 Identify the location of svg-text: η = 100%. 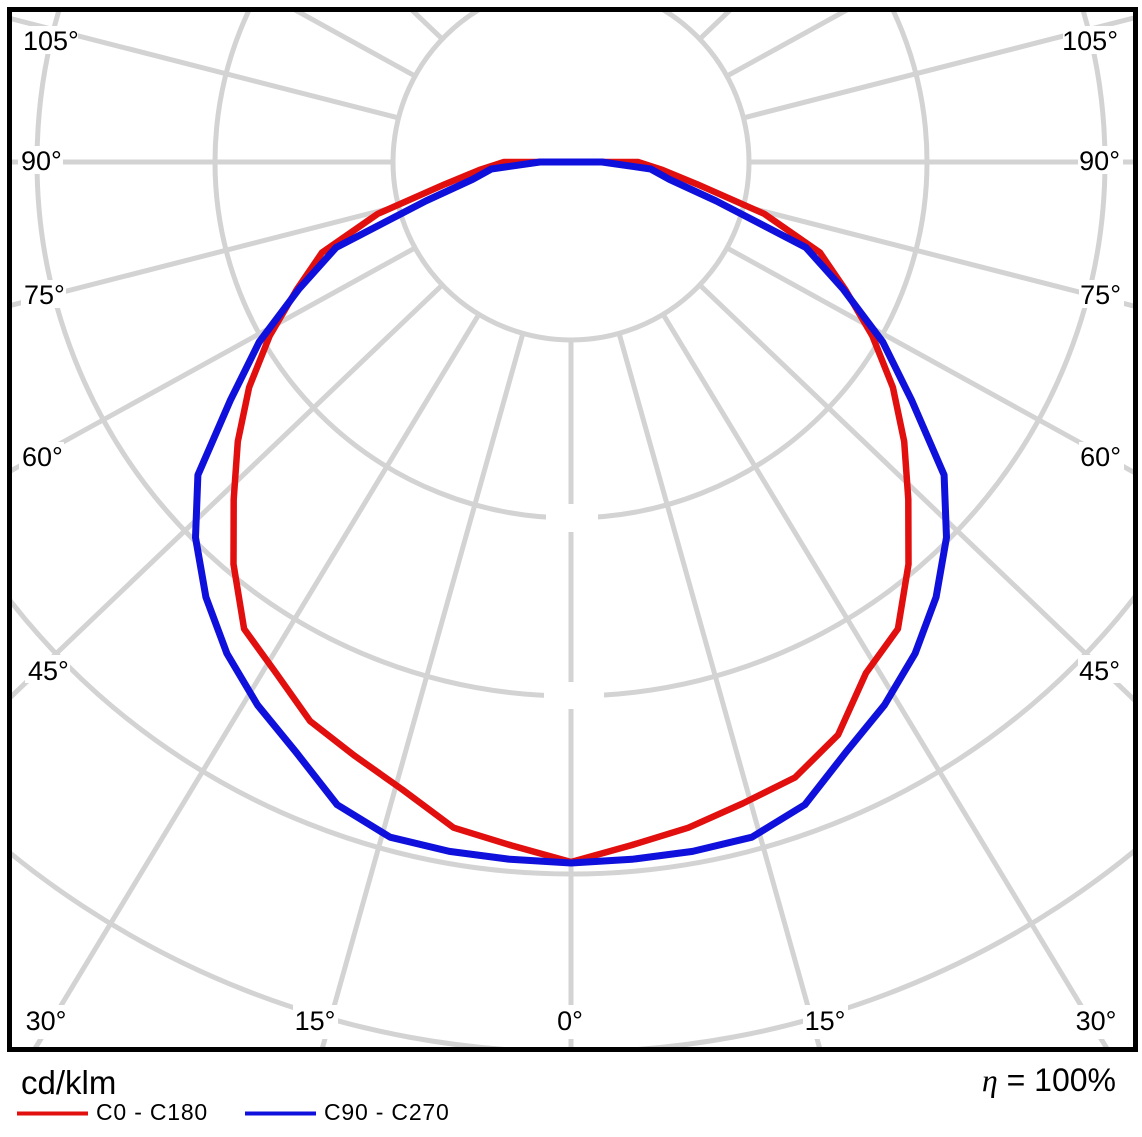
(1049, 1080).